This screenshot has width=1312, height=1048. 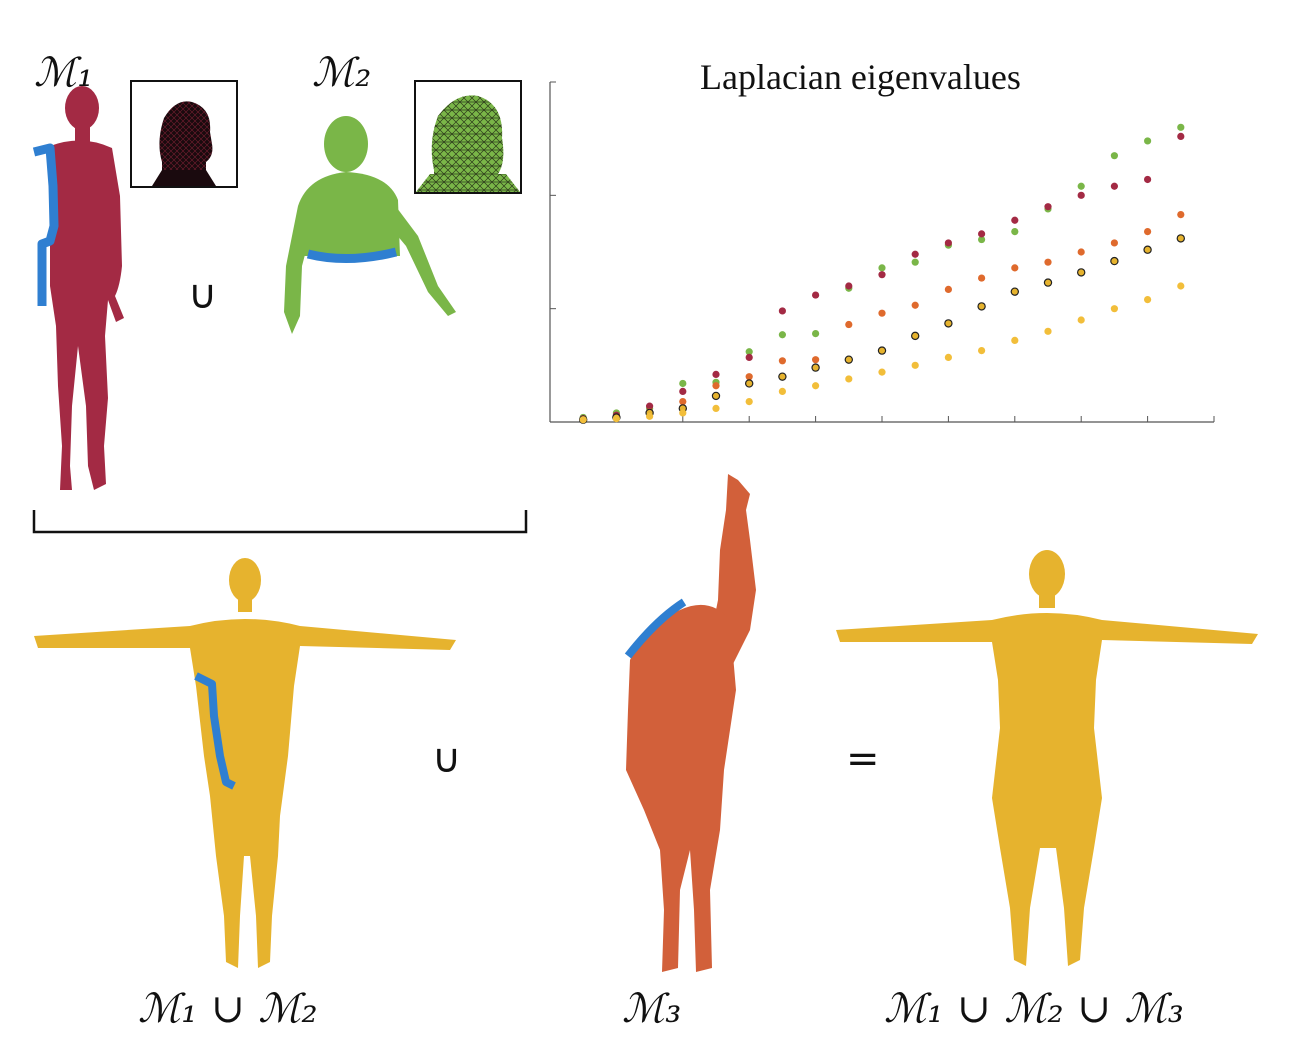 I want to click on m1-head-mesh-icon, so click(x=184, y=143).